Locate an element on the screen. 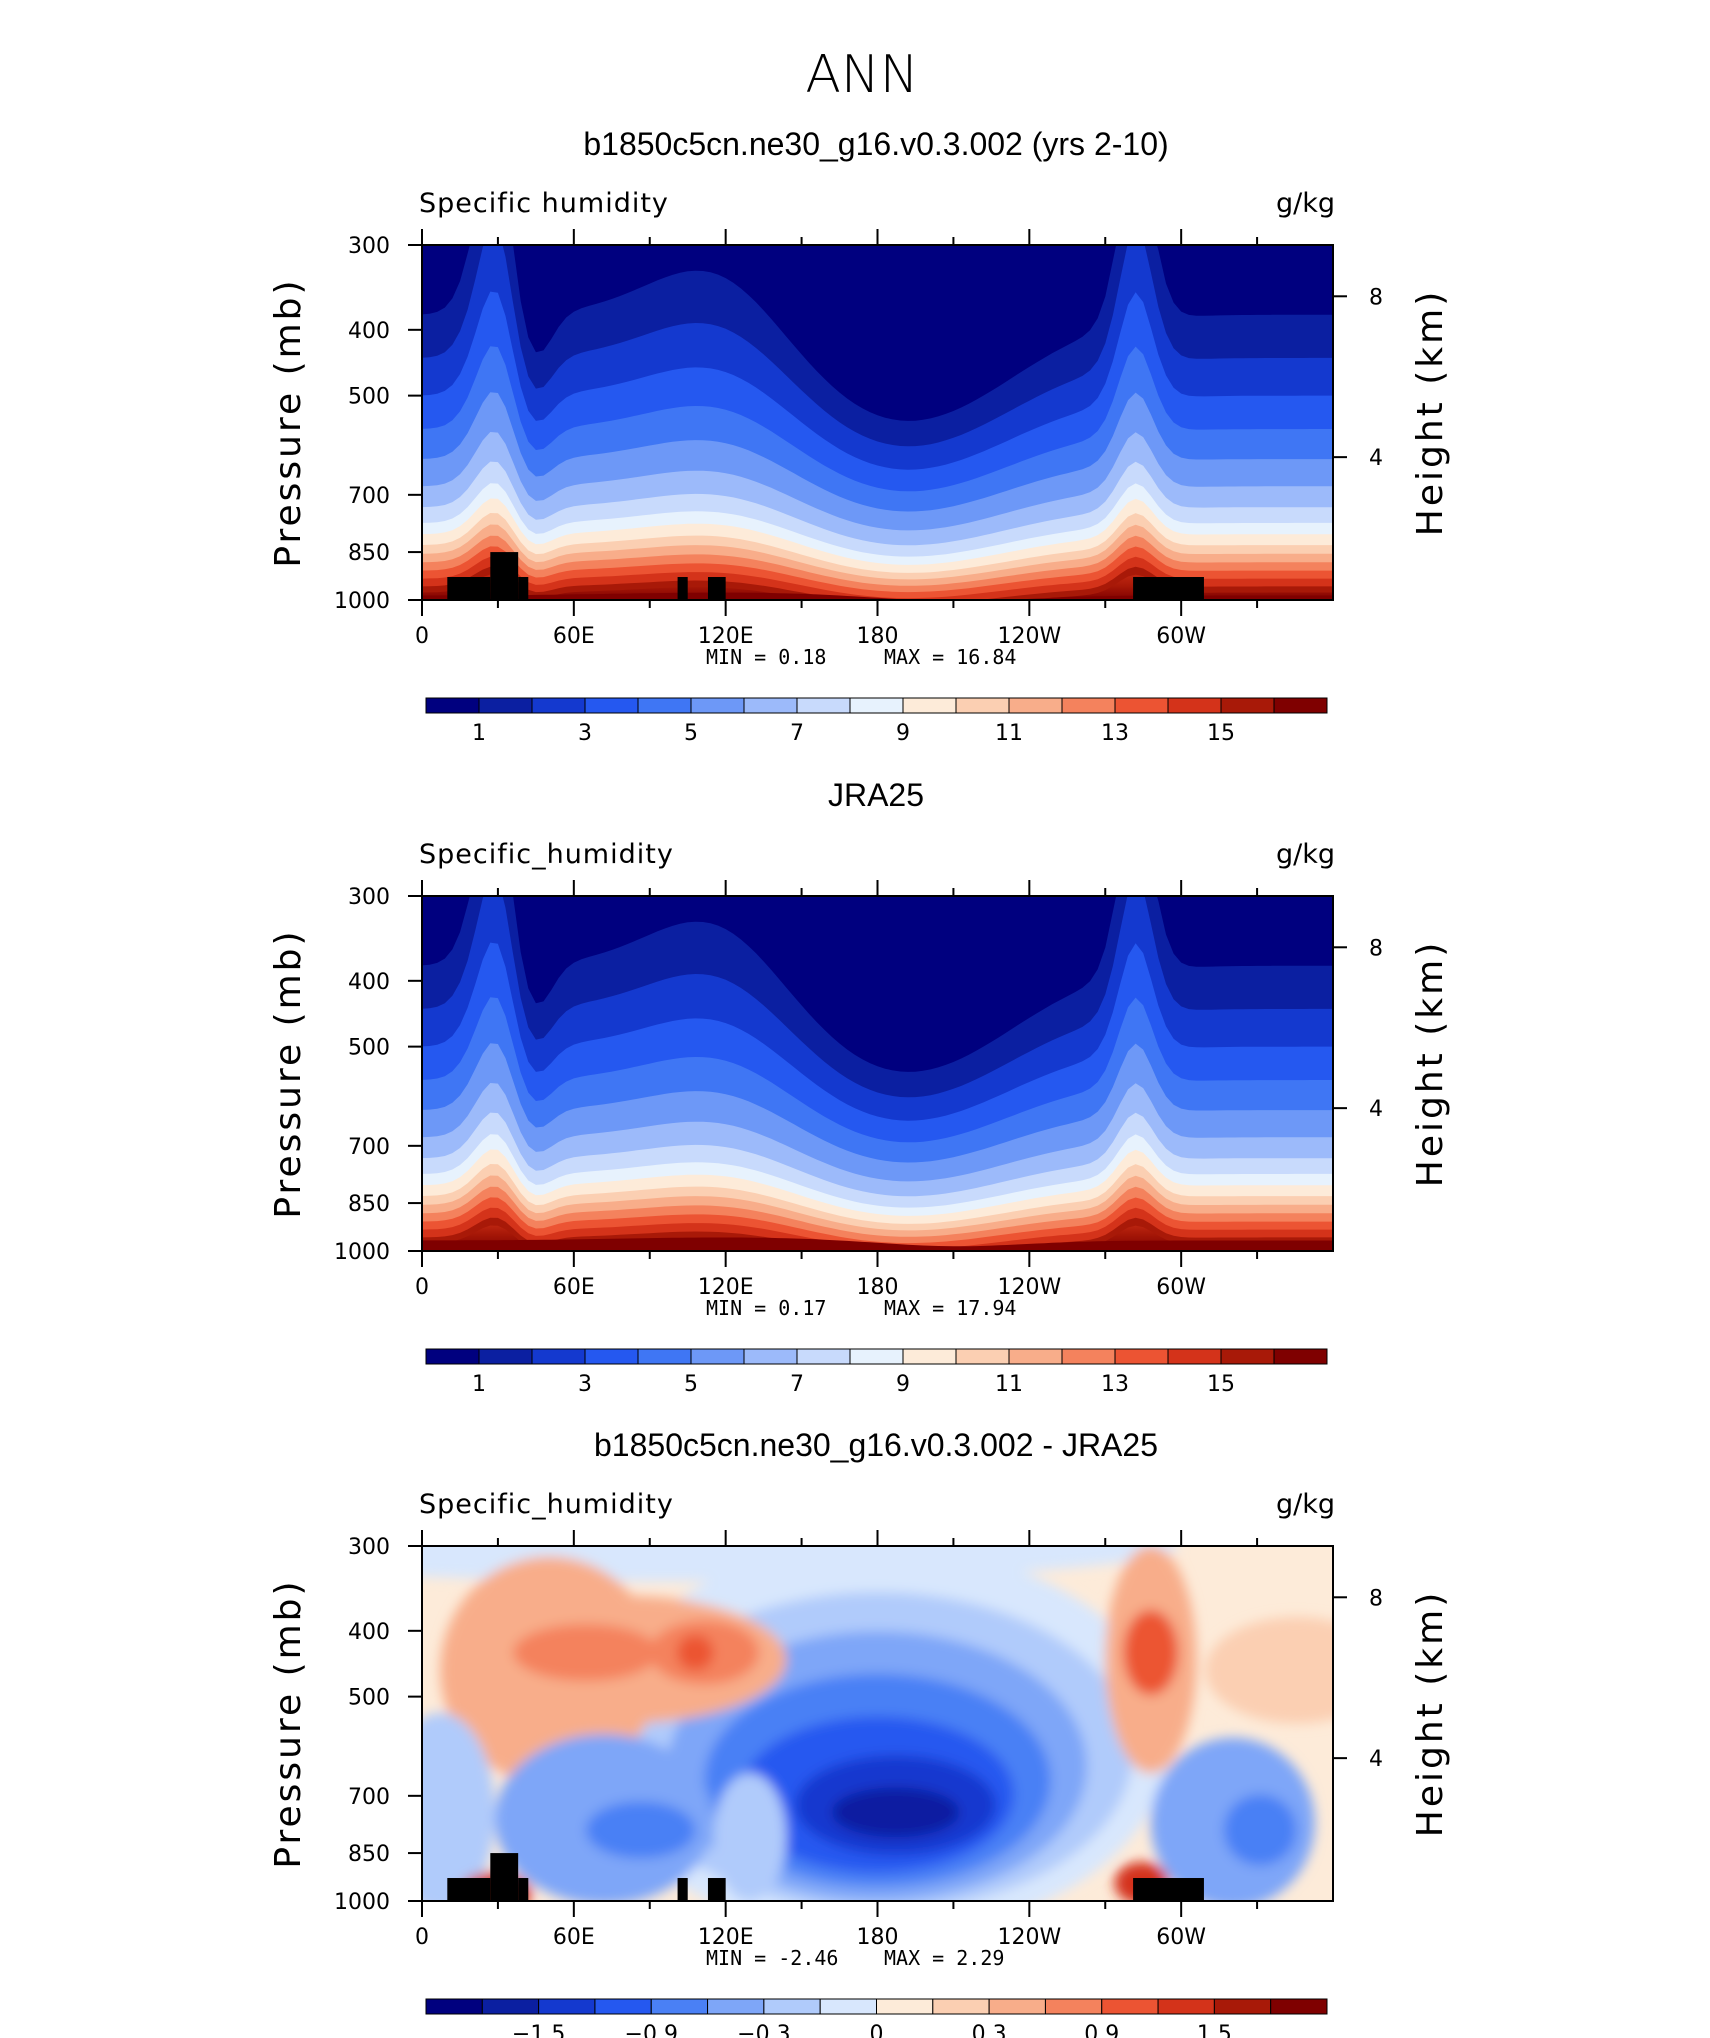 The width and height of the screenshot is (1710, 2038). y-tick-label: 400 is located at coordinates (369, 1632).